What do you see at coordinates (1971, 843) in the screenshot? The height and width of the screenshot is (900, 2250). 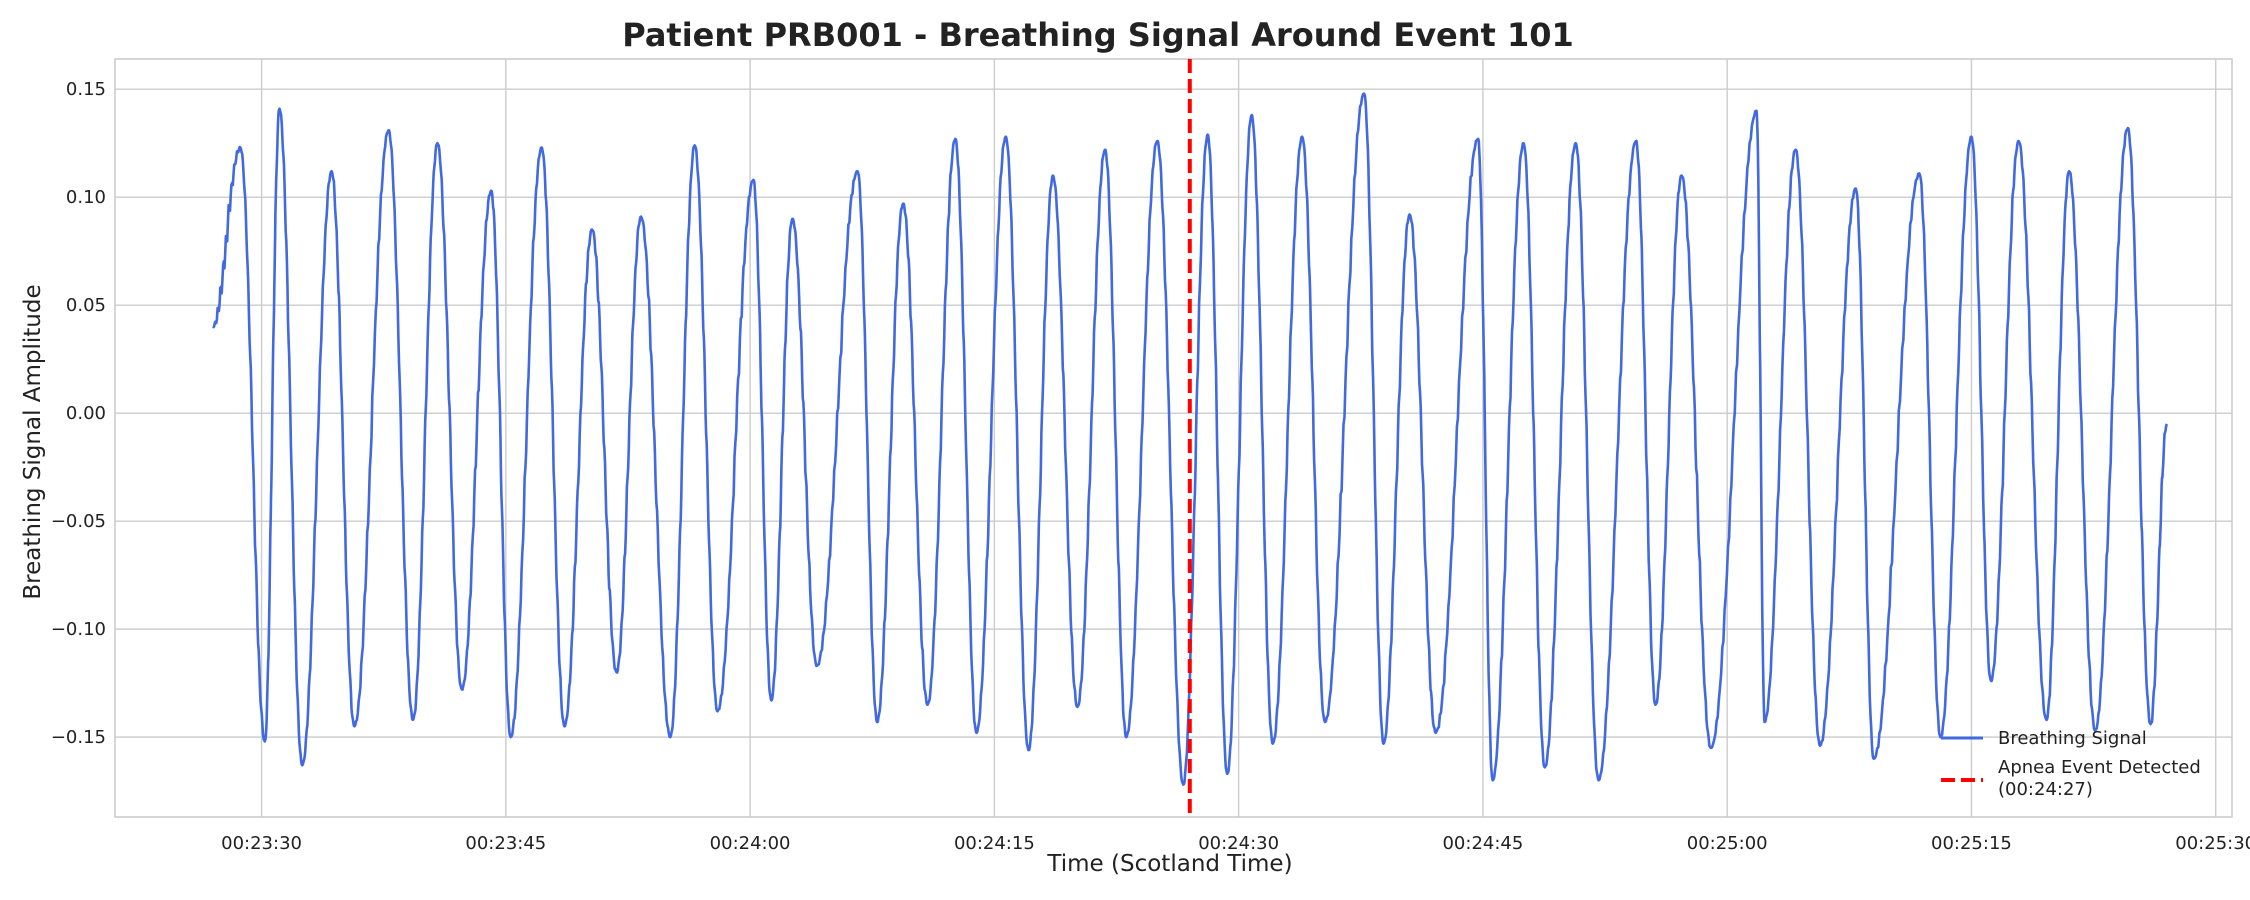 I see `x-tick-label: 00:25:15` at bounding box center [1971, 843].